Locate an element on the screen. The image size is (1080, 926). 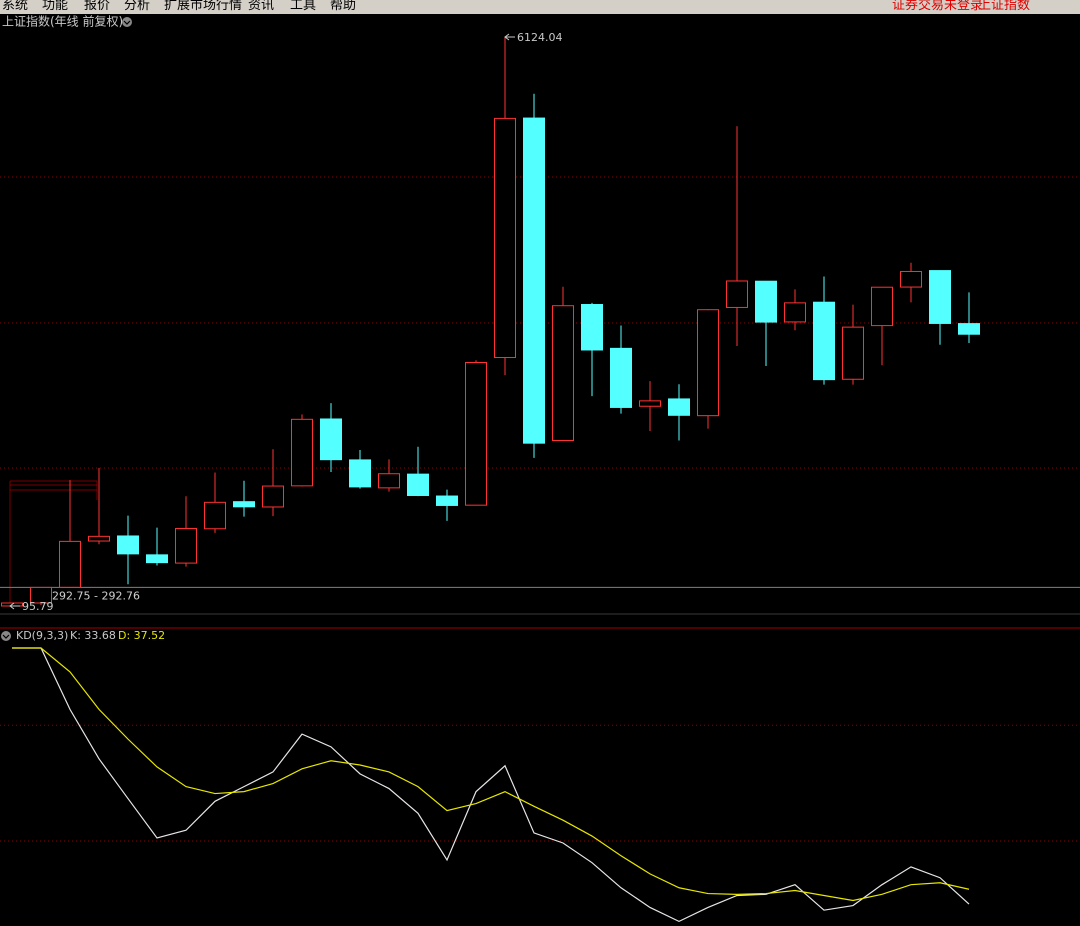
chart-title: 上证指数(年线 前复权) is located at coordinates (62, 21).